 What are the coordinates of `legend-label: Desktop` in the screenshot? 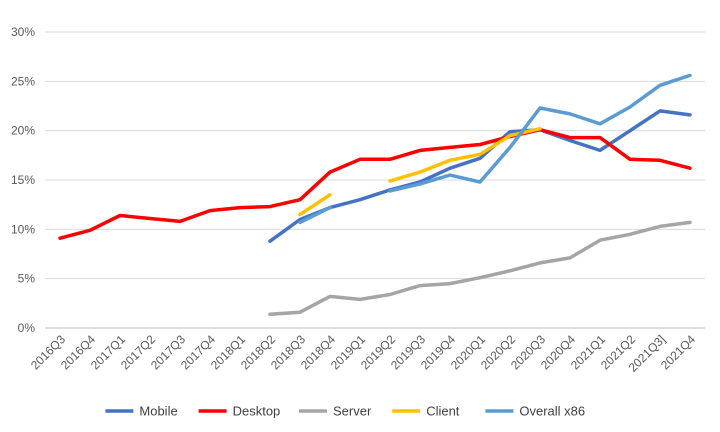 It's located at (257, 411).